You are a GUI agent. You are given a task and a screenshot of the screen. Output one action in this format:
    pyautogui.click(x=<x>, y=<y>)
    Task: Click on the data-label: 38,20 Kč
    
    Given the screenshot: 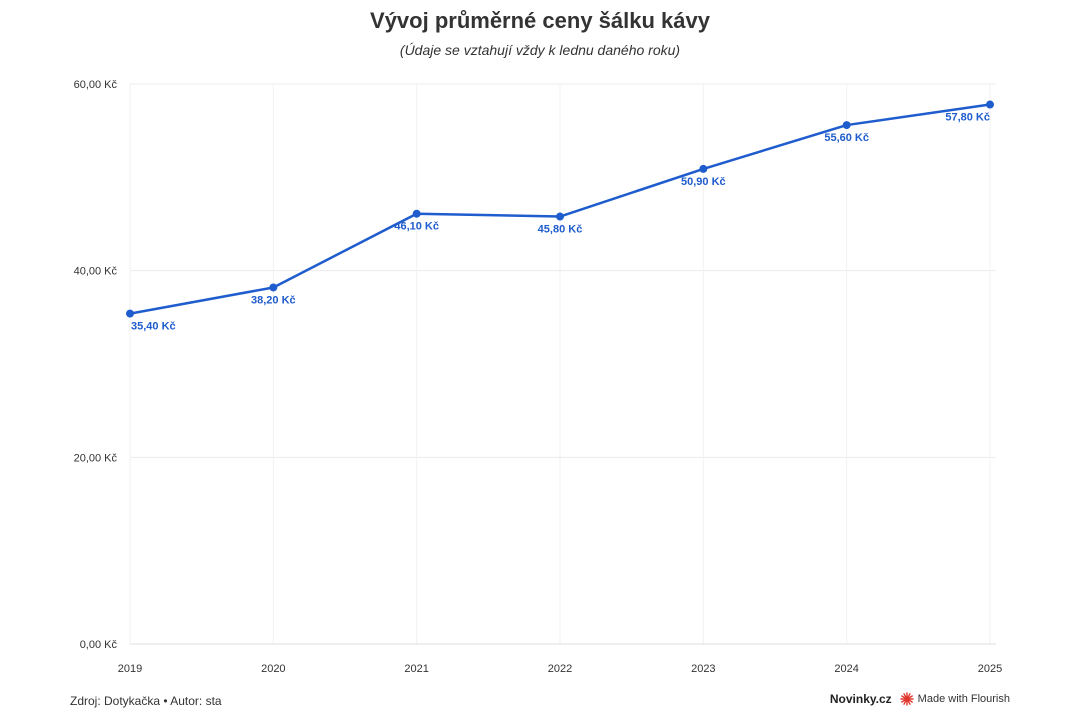 What is the action you would take?
    pyautogui.click(x=273, y=300)
    